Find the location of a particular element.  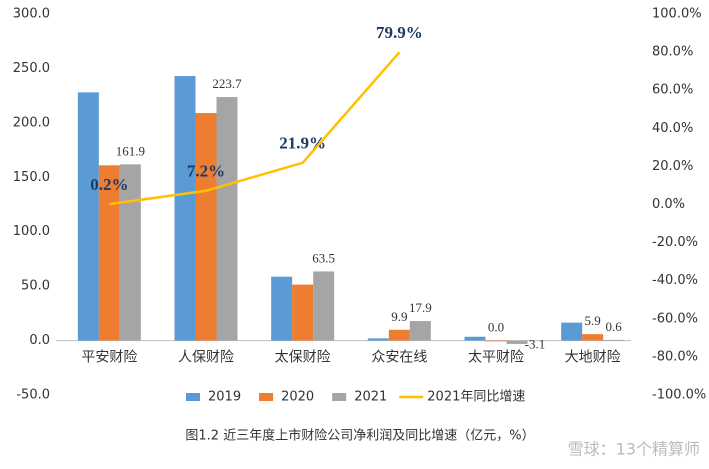

y2-tick-label: -40.0% is located at coordinates (675, 280).